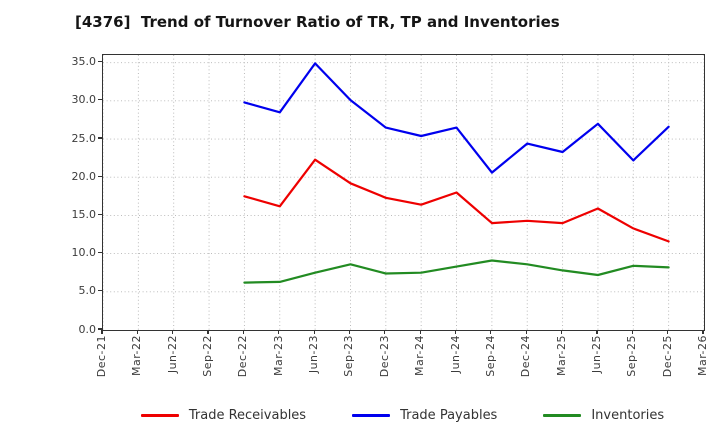 This screenshot has width=720, height=440. Describe the element at coordinates (159, 415) in the screenshot. I see `legend-line-trade-receivables` at that location.